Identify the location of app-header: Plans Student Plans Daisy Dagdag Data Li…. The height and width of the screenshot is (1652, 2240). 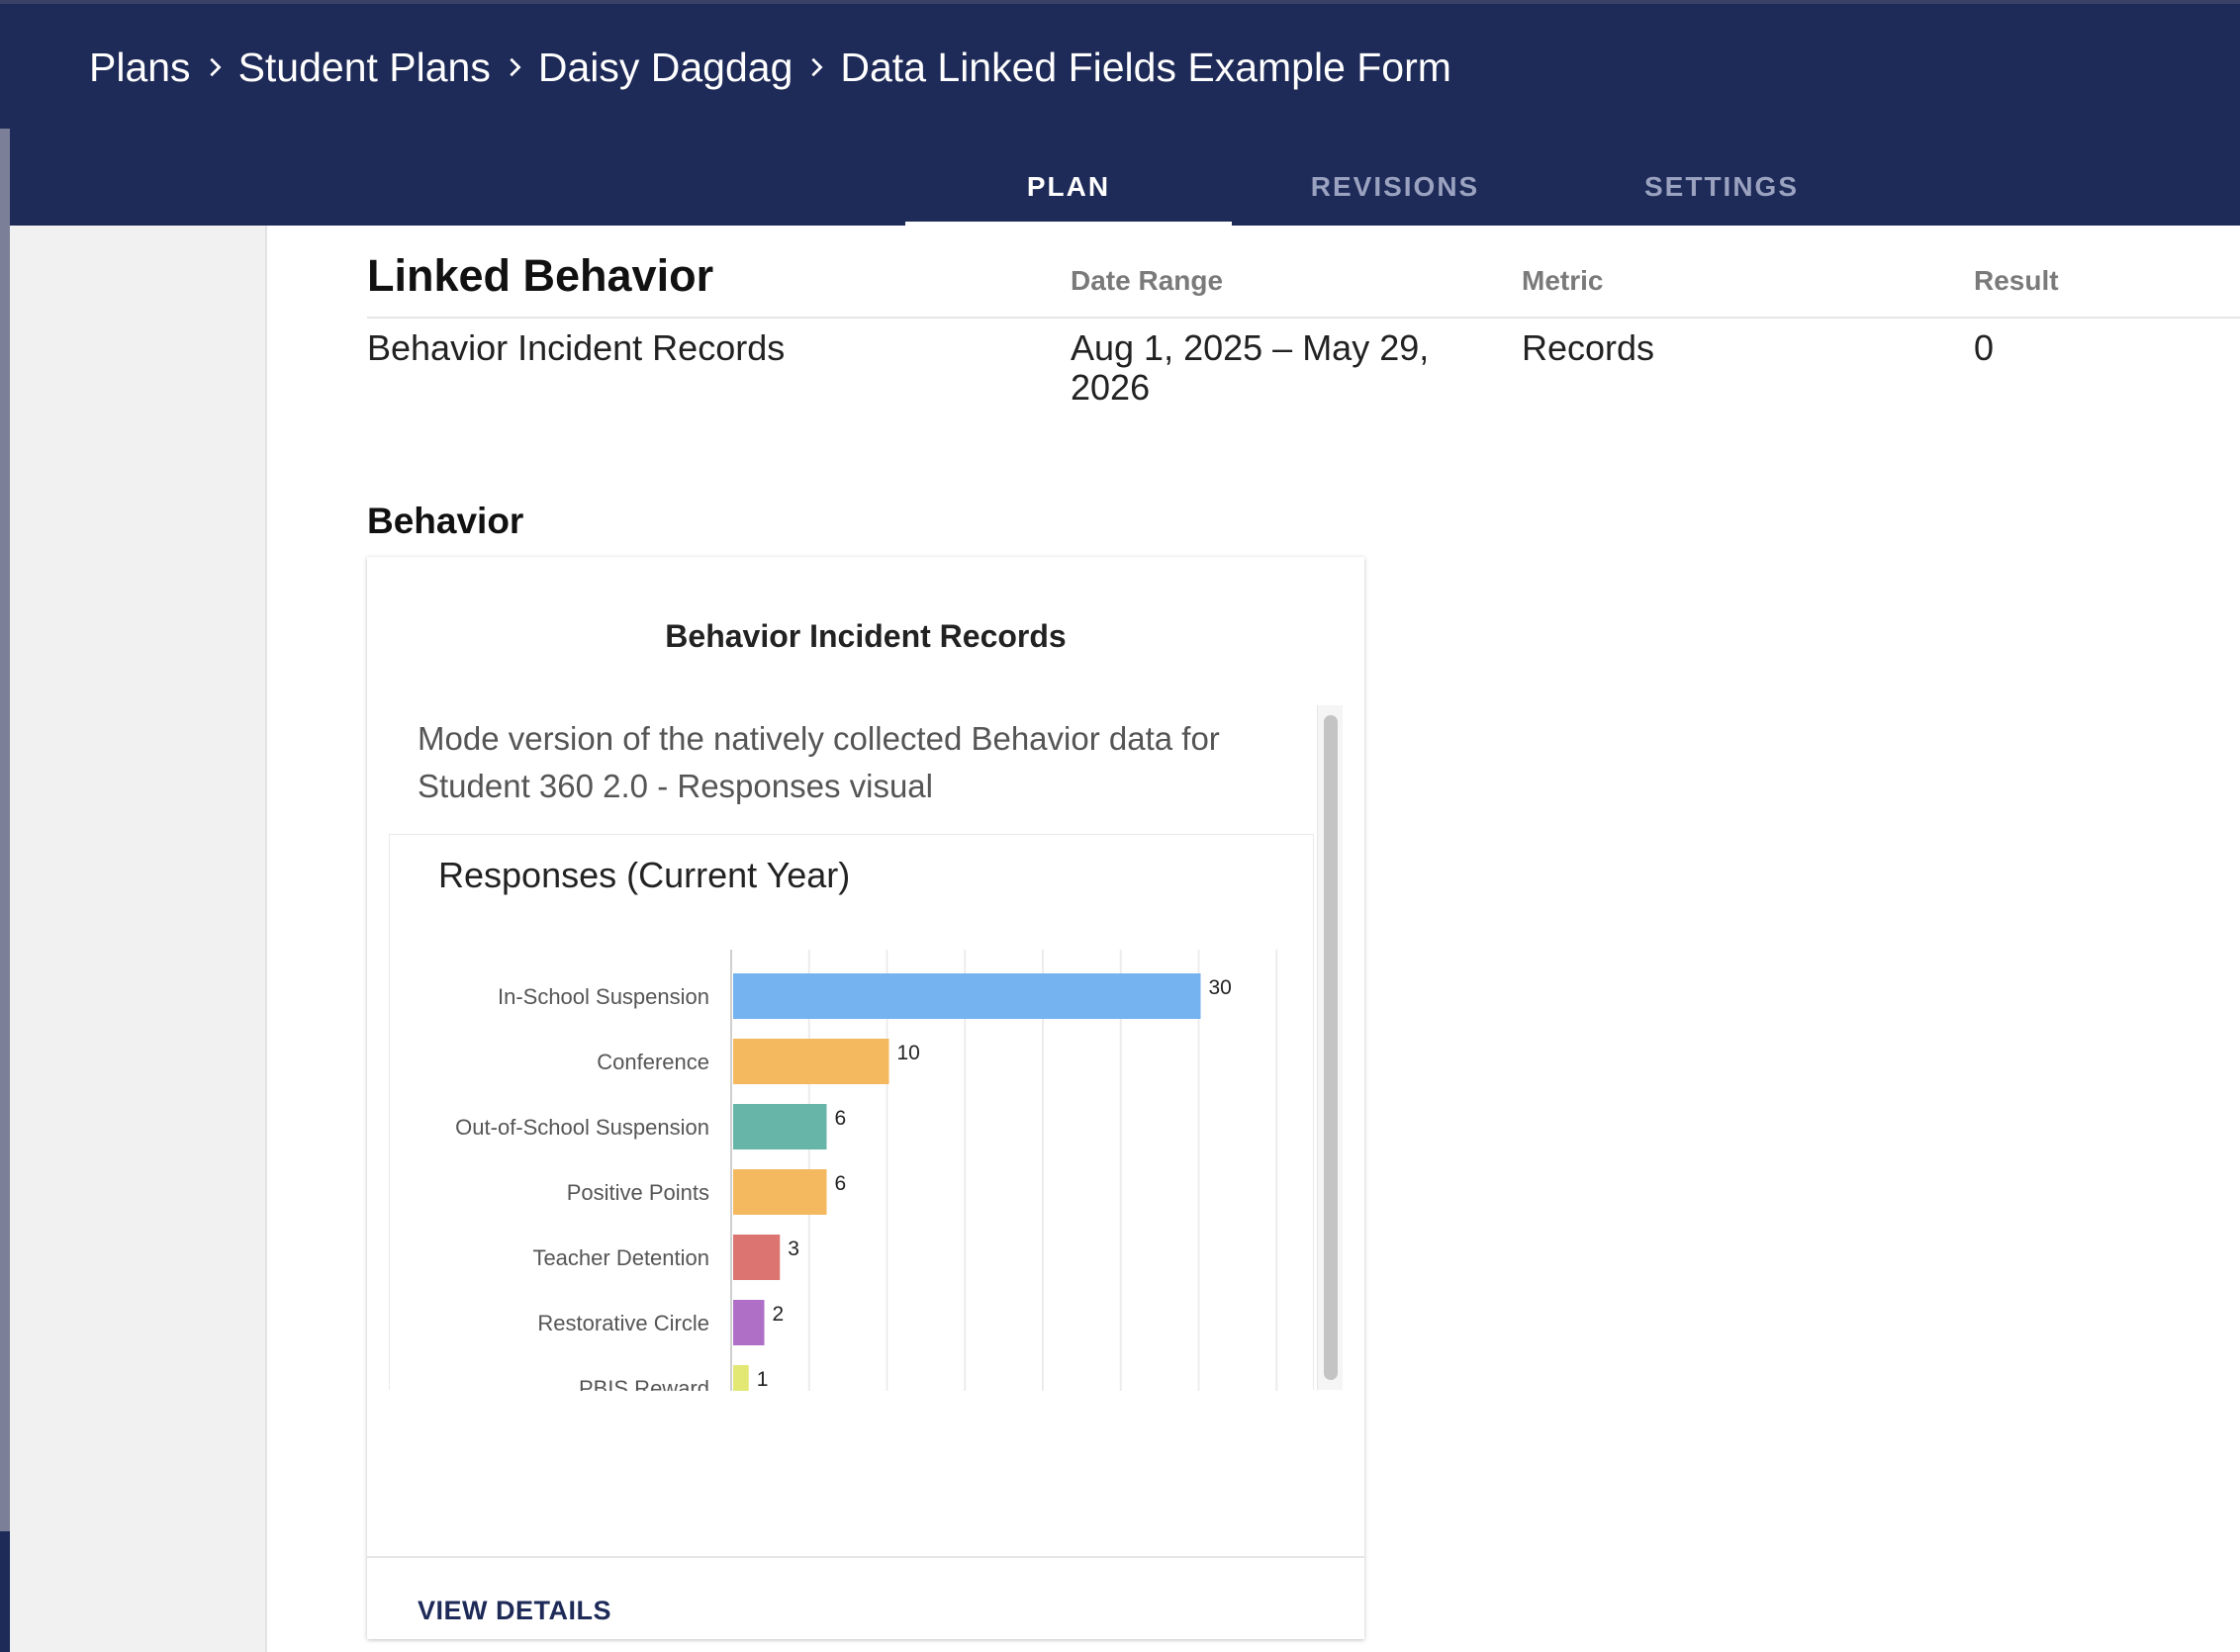
(1120, 113).